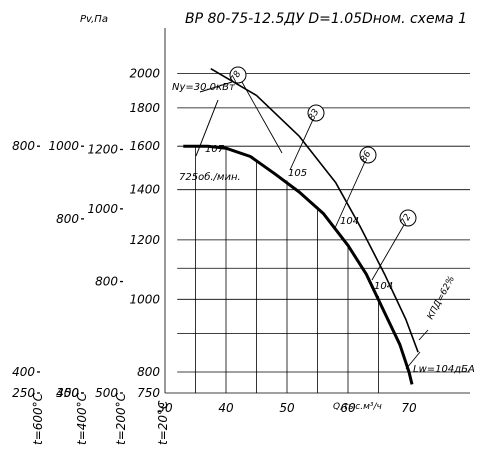 The image size is (500, 454). What do you see at coordinates (163, 422) in the screenshot?
I see `temperature-caption: t=20°C` at bounding box center [163, 422].